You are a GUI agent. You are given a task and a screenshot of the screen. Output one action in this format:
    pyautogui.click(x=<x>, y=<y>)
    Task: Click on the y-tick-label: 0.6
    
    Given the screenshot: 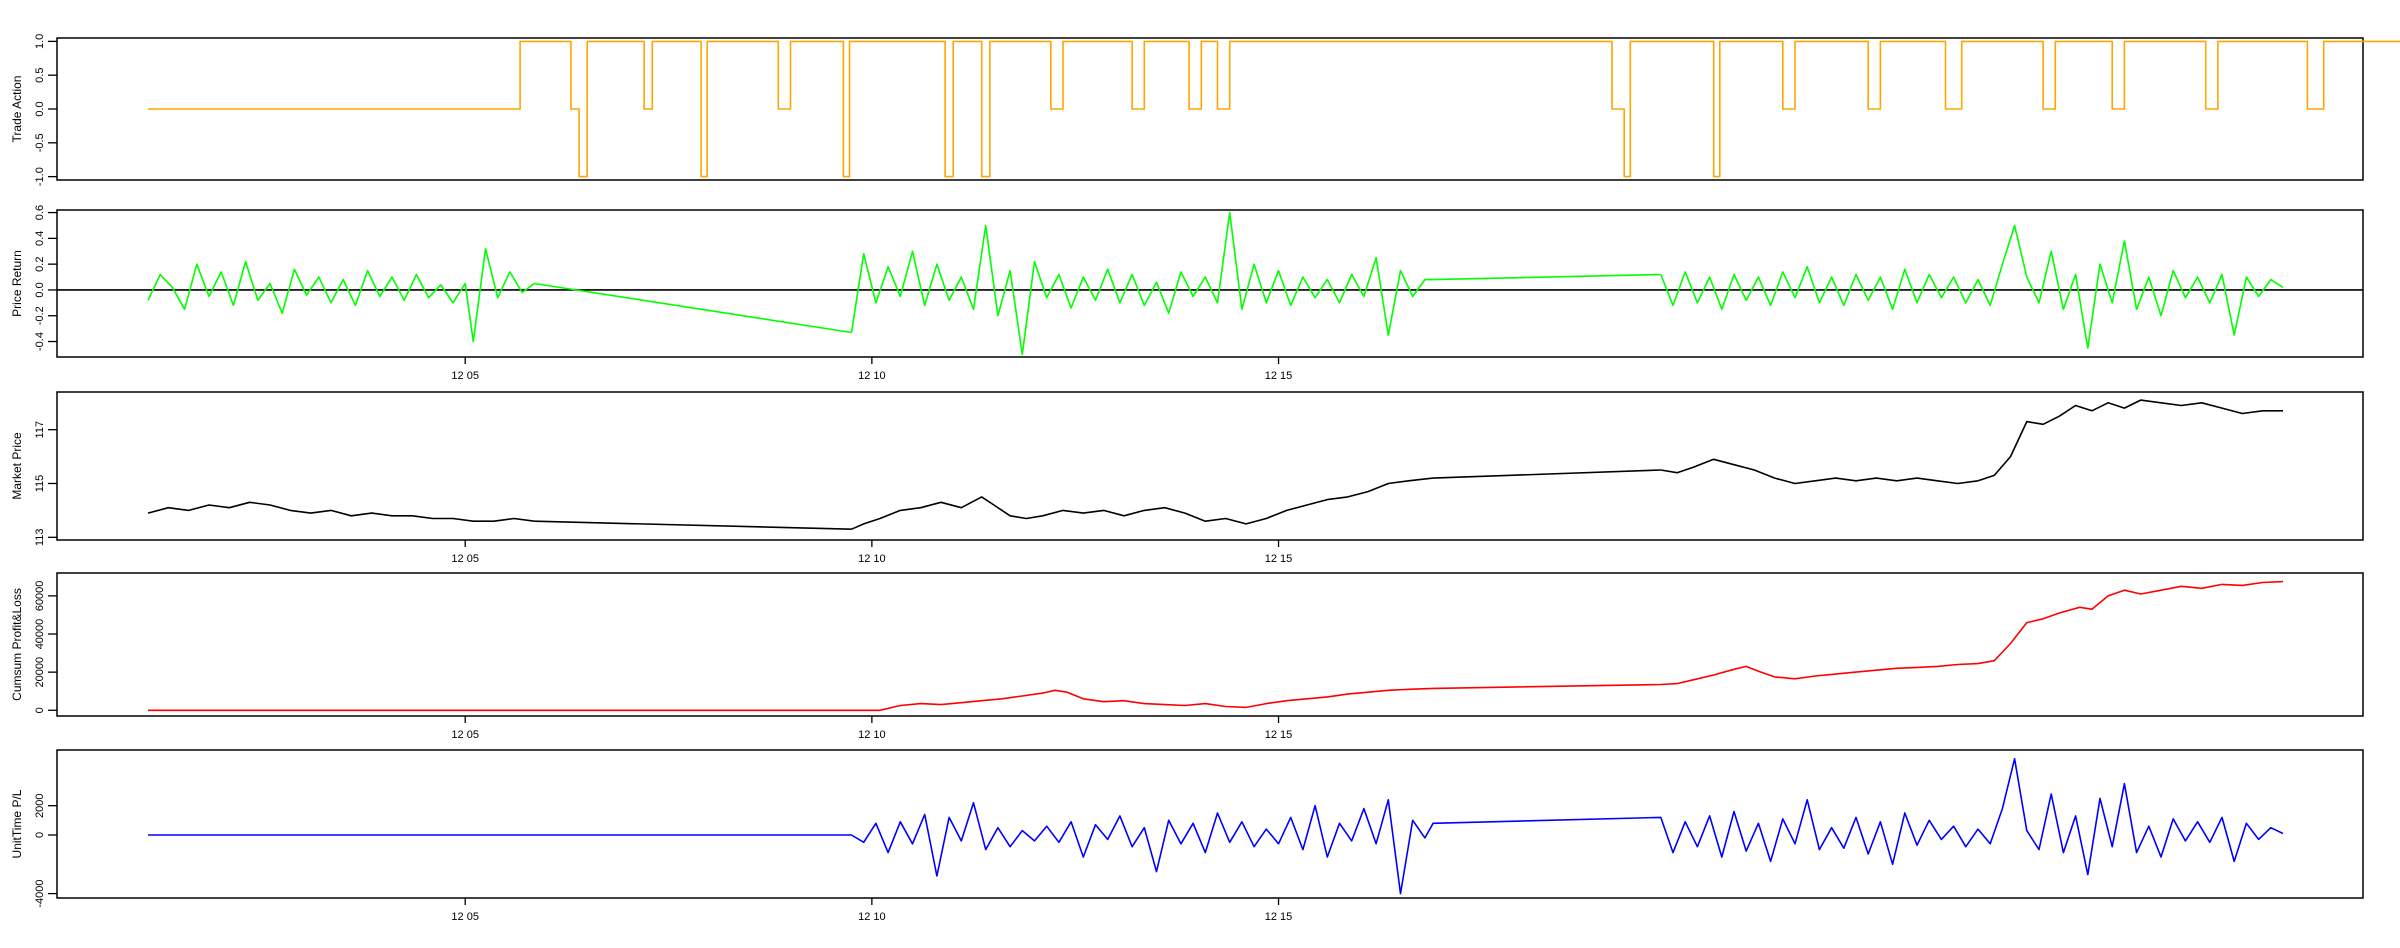 What is the action you would take?
    pyautogui.click(x=40, y=212)
    